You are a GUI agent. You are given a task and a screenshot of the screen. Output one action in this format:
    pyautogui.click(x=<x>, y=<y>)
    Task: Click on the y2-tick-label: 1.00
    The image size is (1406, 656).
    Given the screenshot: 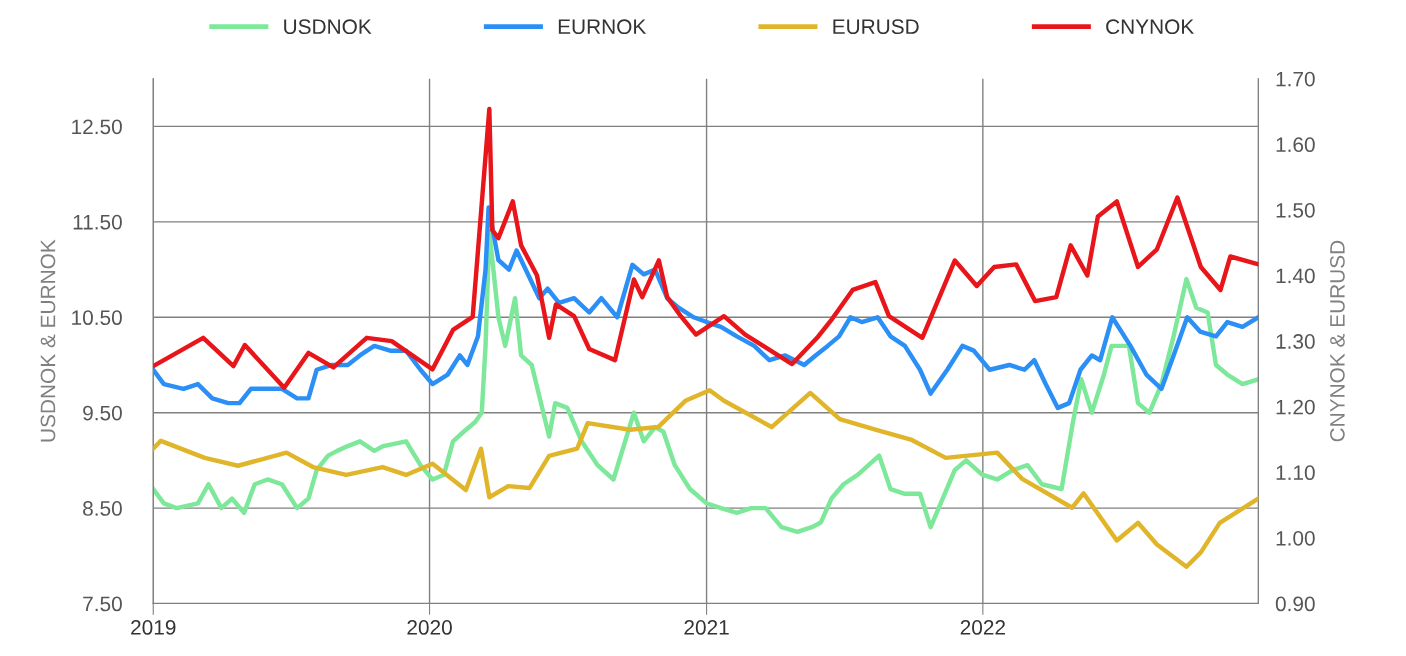 What is the action you would take?
    pyautogui.click(x=1295, y=538)
    